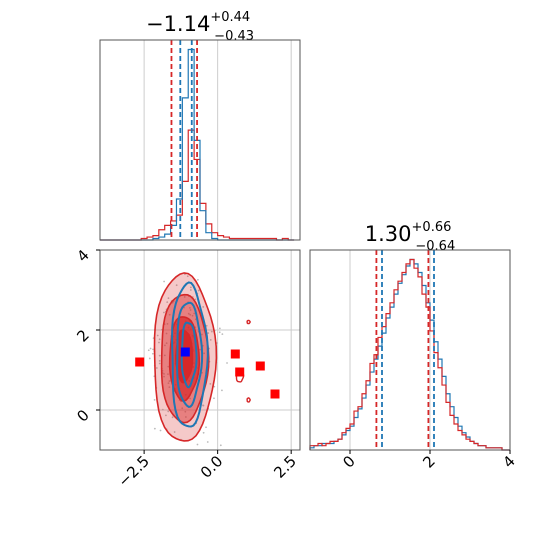 The width and height of the screenshot is (550, 550). Describe the element at coordinates (82, 335) in the screenshot. I see `y-tick-label-1: 2` at that location.